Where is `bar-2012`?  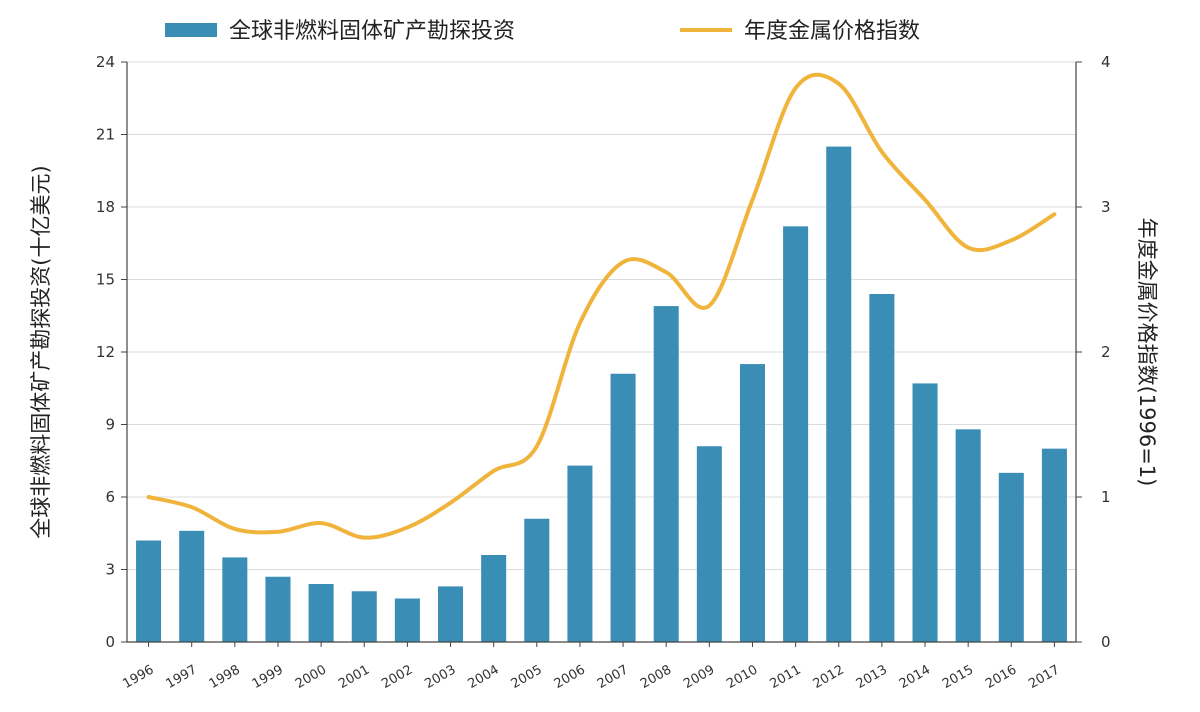 bar-2012 is located at coordinates (839, 394).